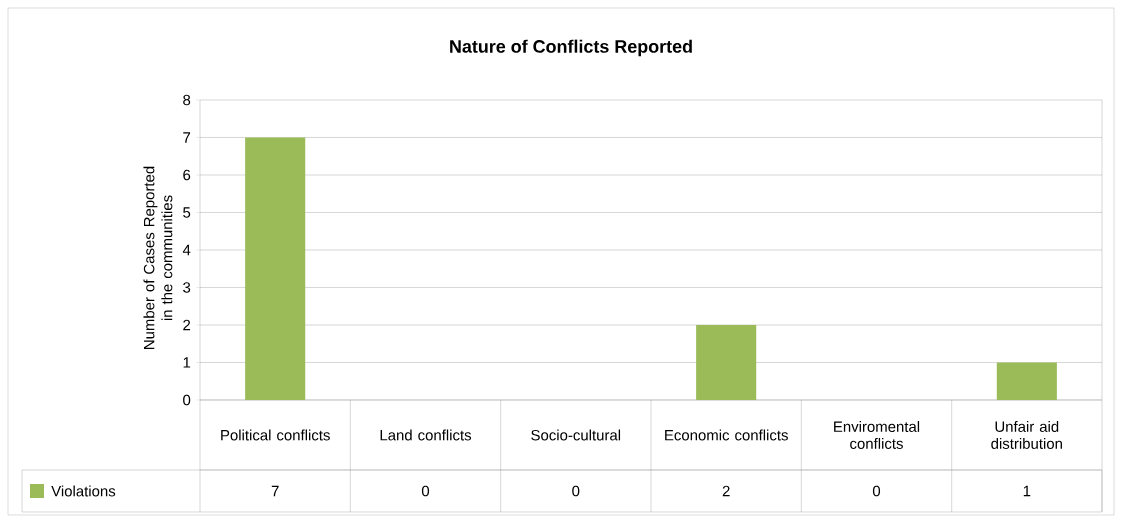 The height and width of the screenshot is (523, 1122). What do you see at coordinates (571, 48) in the screenshot?
I see `chart-title: Nature of Conflicts Reported` at bounding box center [571, 48].